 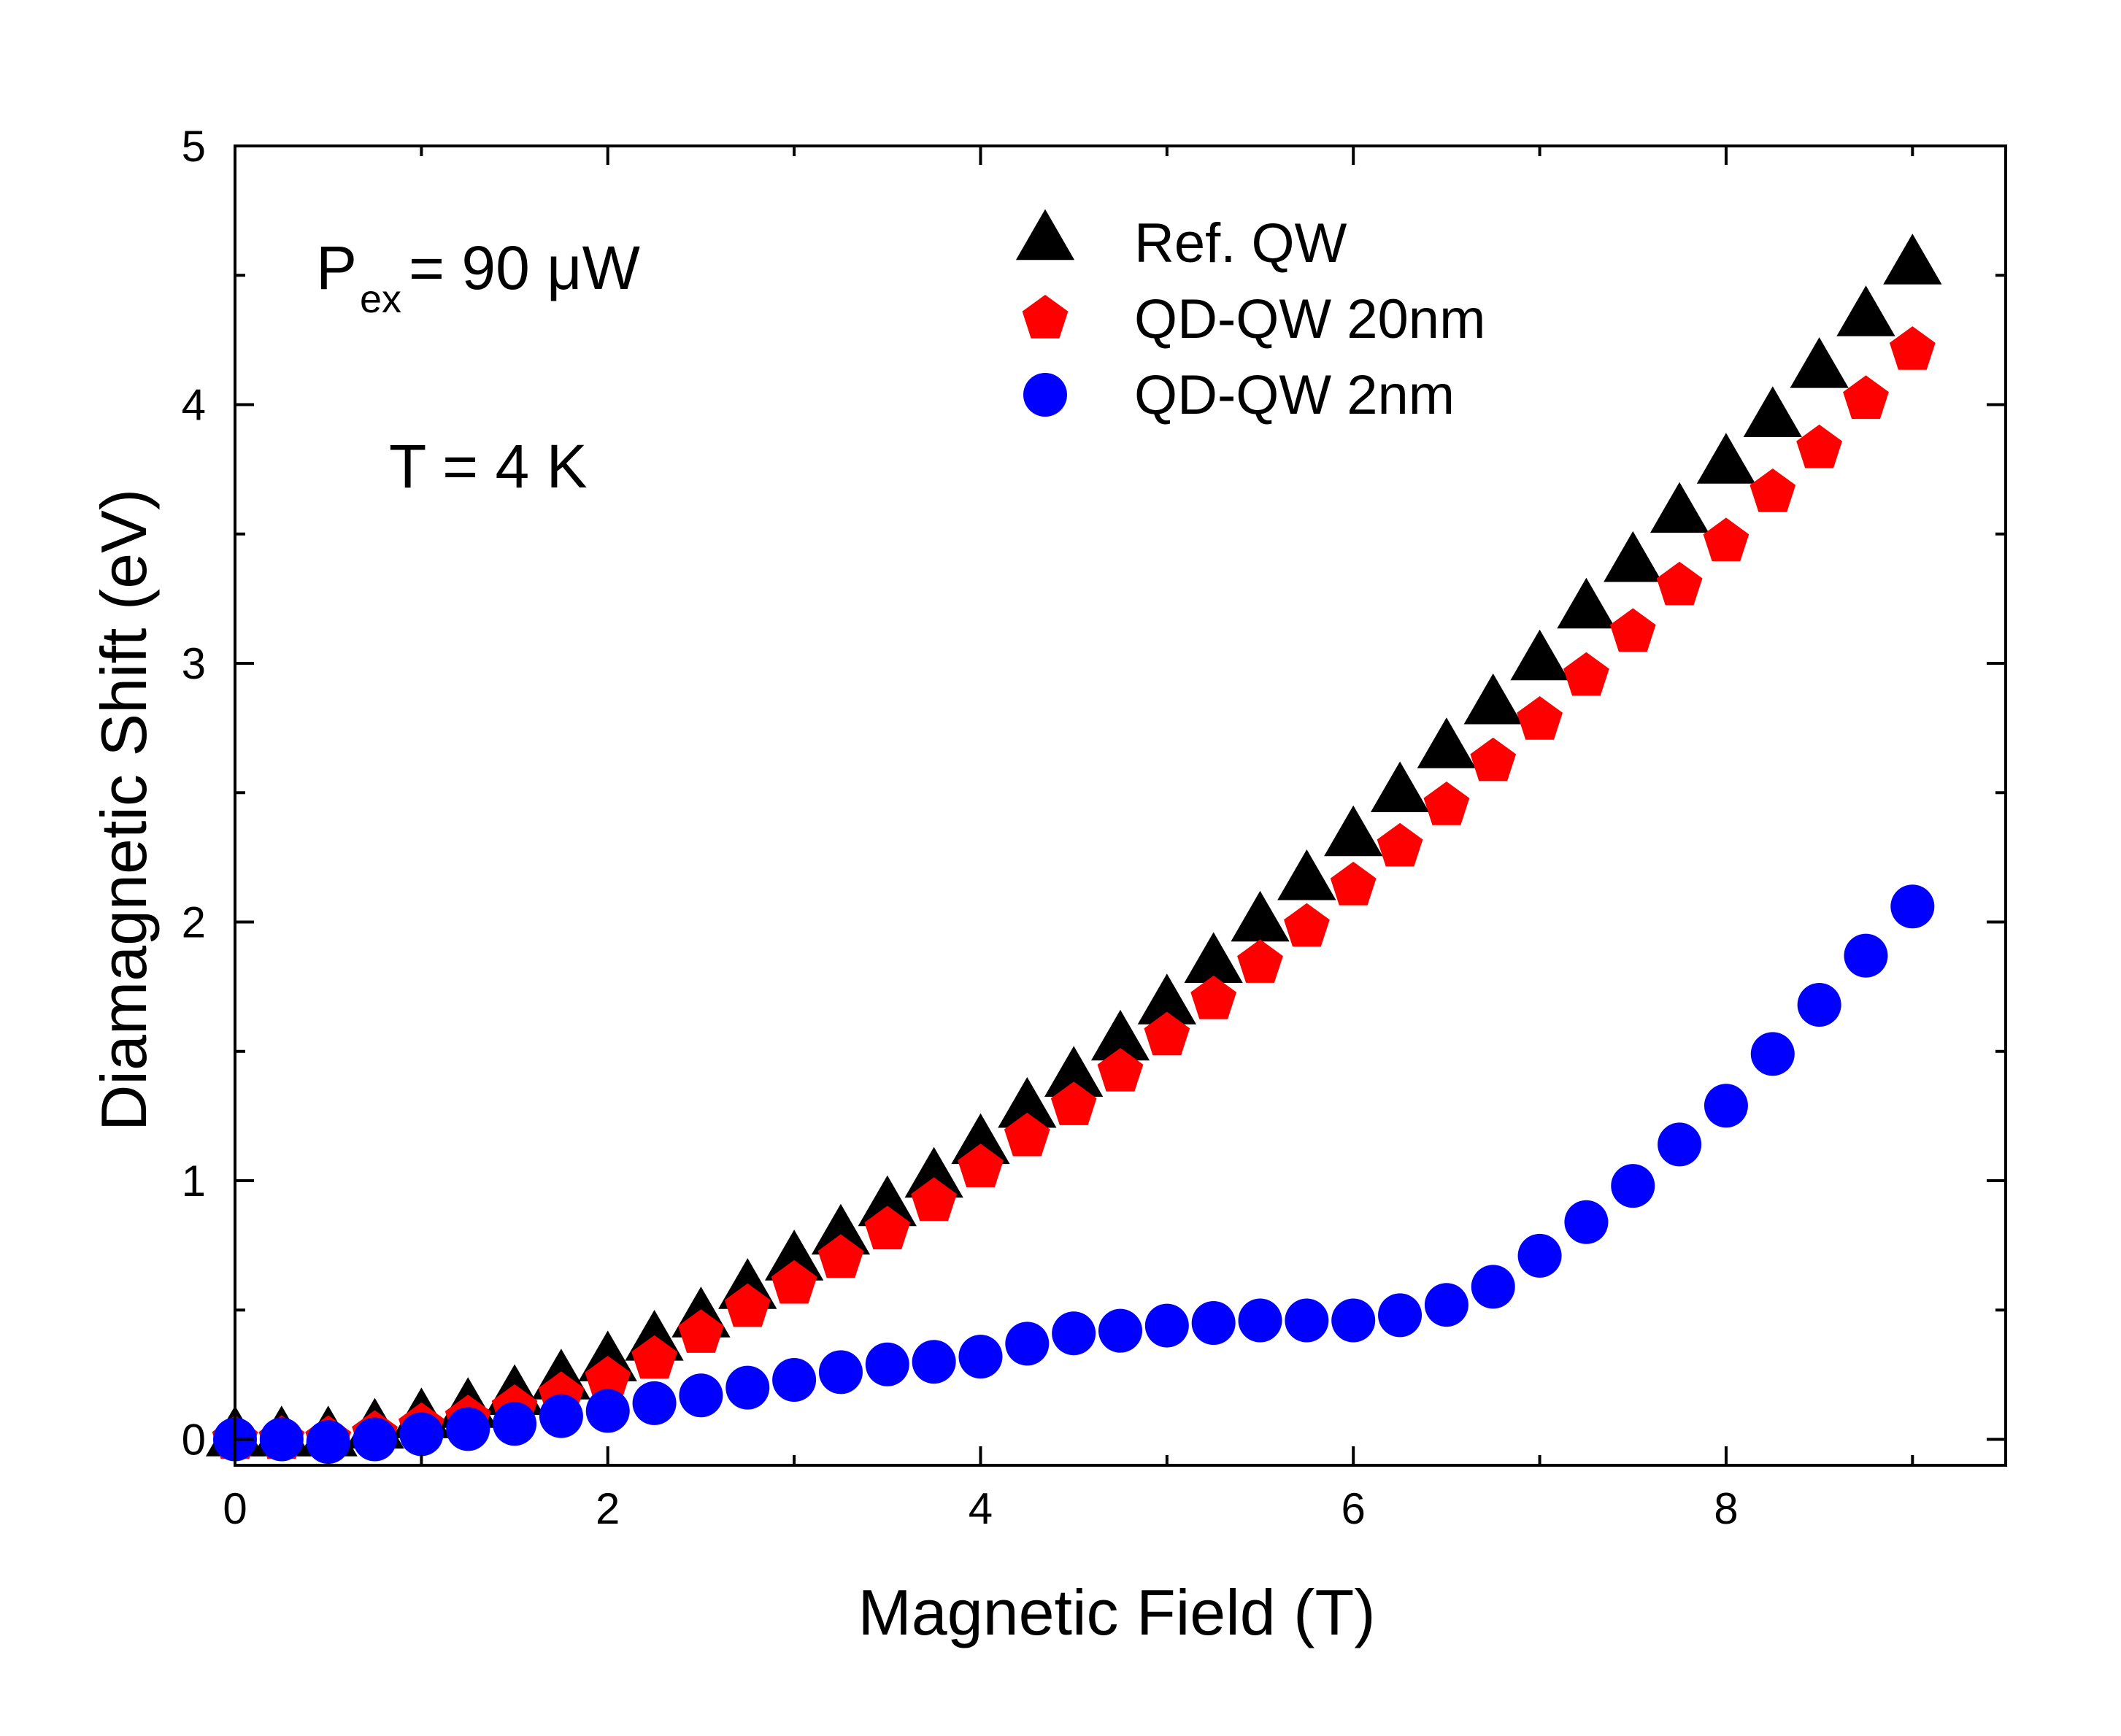 What do you see at coordinates (337, 268) in the screenshot?
I see `power-annotation-symbol: P` at bounding box center [337, 268].